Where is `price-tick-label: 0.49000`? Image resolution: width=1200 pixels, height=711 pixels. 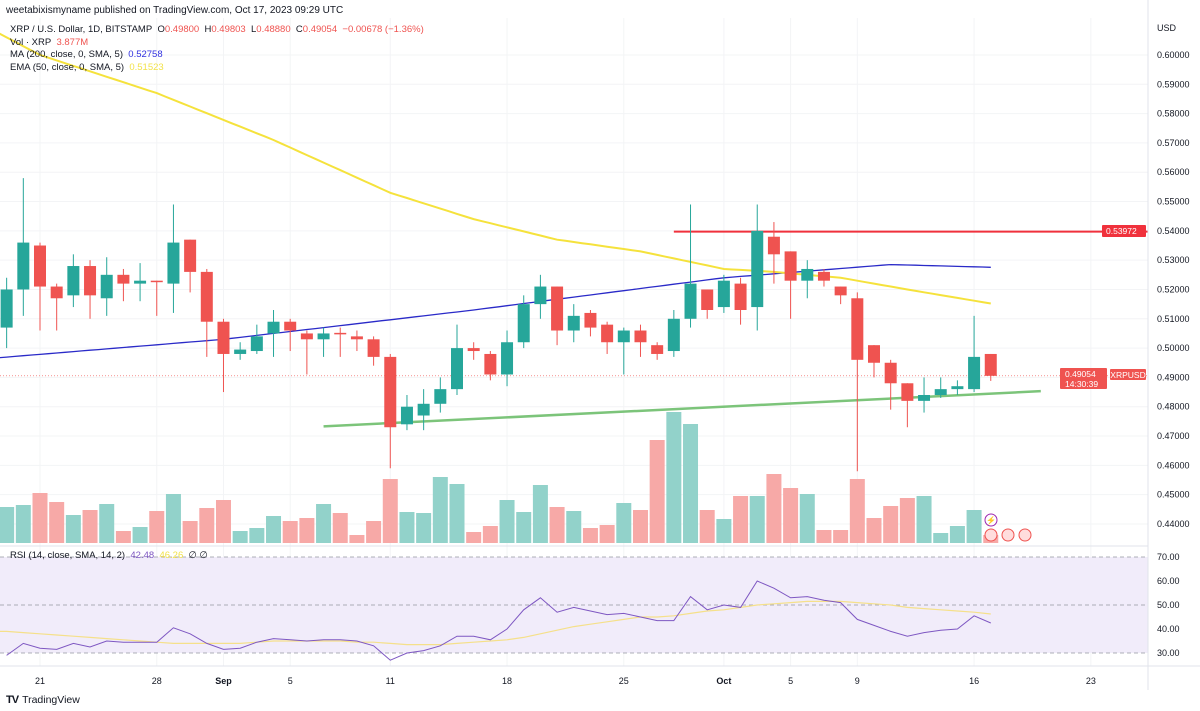
price-tick-label: 0.49000 is located at coordinates (1173, 377).